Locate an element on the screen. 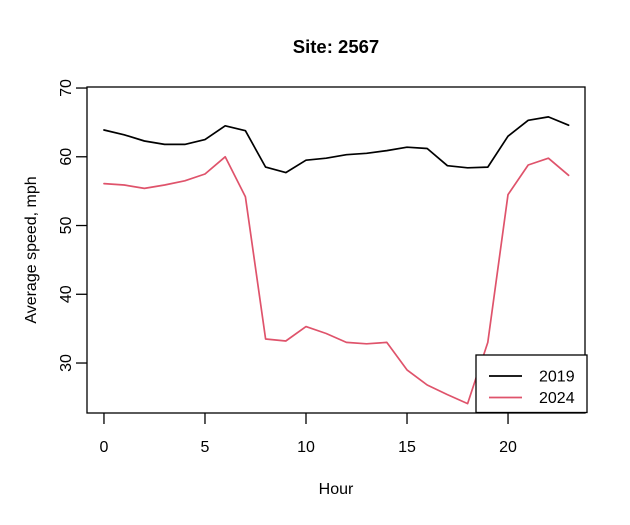 The height and width of the screenshot is (525, 630). x-tick-label: 20 is located at coordinates (508, 447).